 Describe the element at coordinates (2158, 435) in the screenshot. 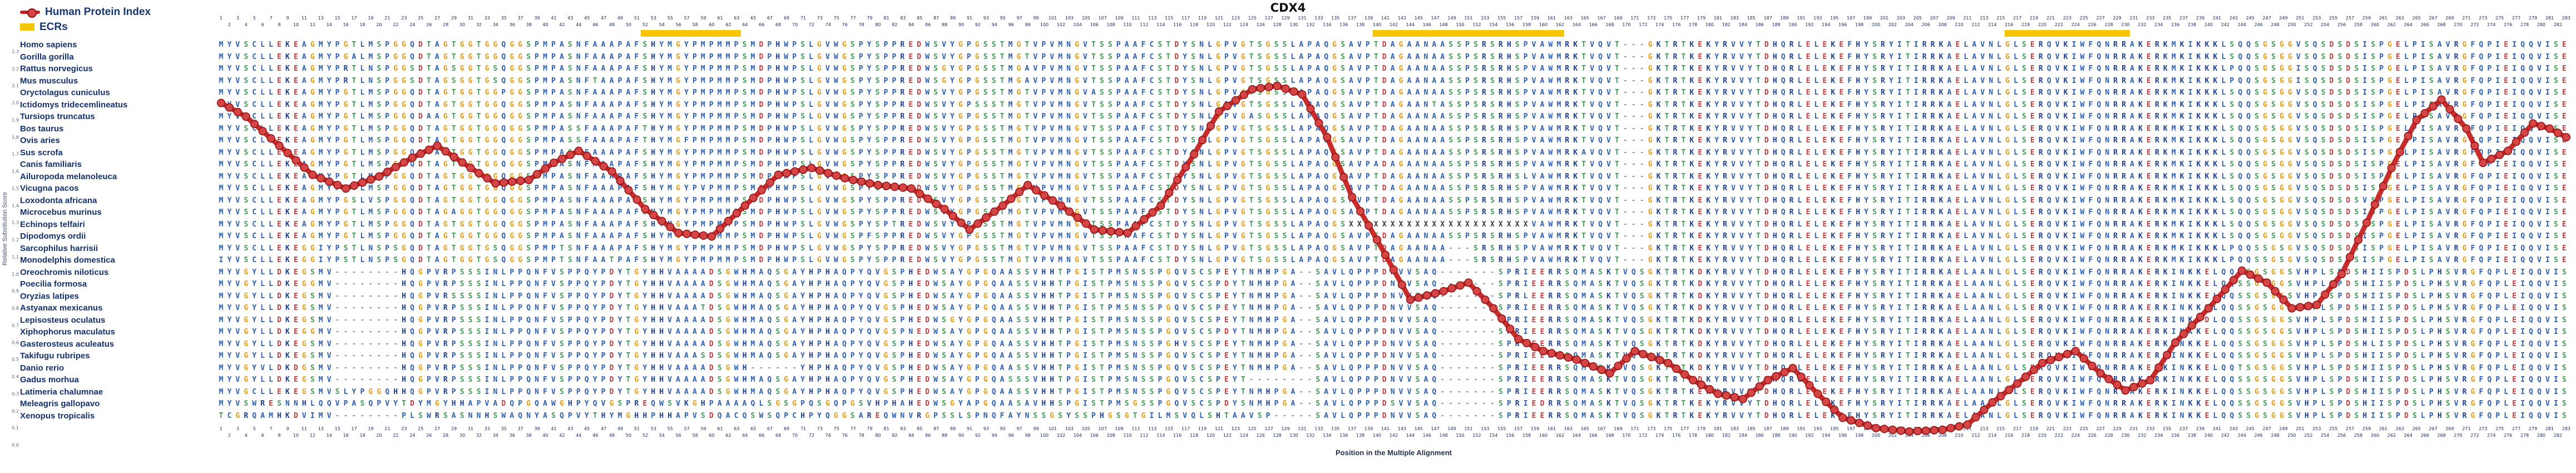

I see `bottom-ruler-number: 234` at that location.